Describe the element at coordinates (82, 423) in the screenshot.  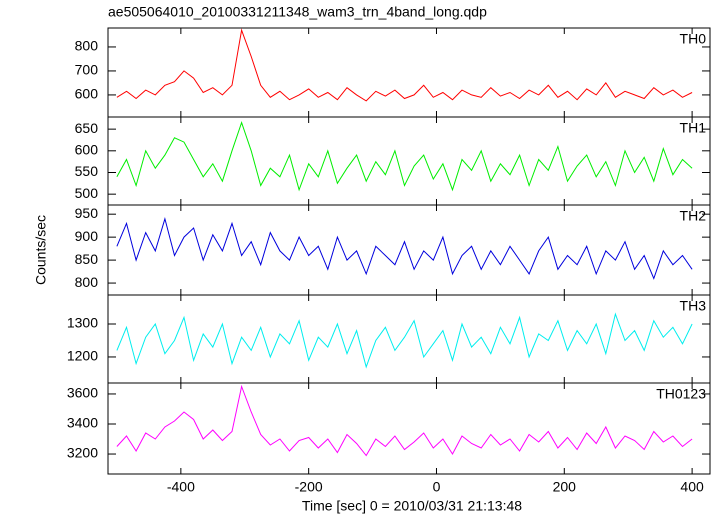
I see `y-tick-label: 3400` at that location.